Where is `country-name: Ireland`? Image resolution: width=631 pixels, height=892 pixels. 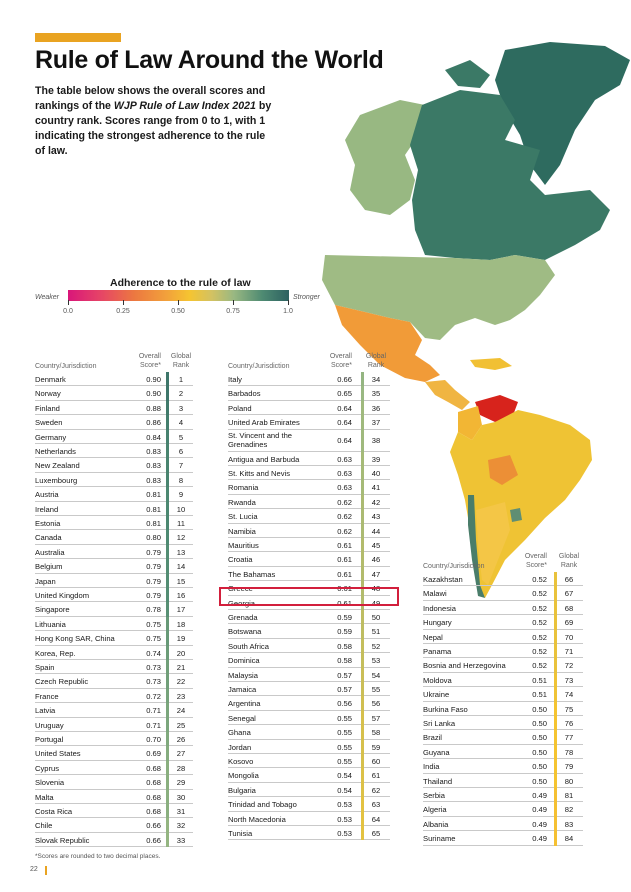
country-name: Ireland is located at coordinates (47, 509).